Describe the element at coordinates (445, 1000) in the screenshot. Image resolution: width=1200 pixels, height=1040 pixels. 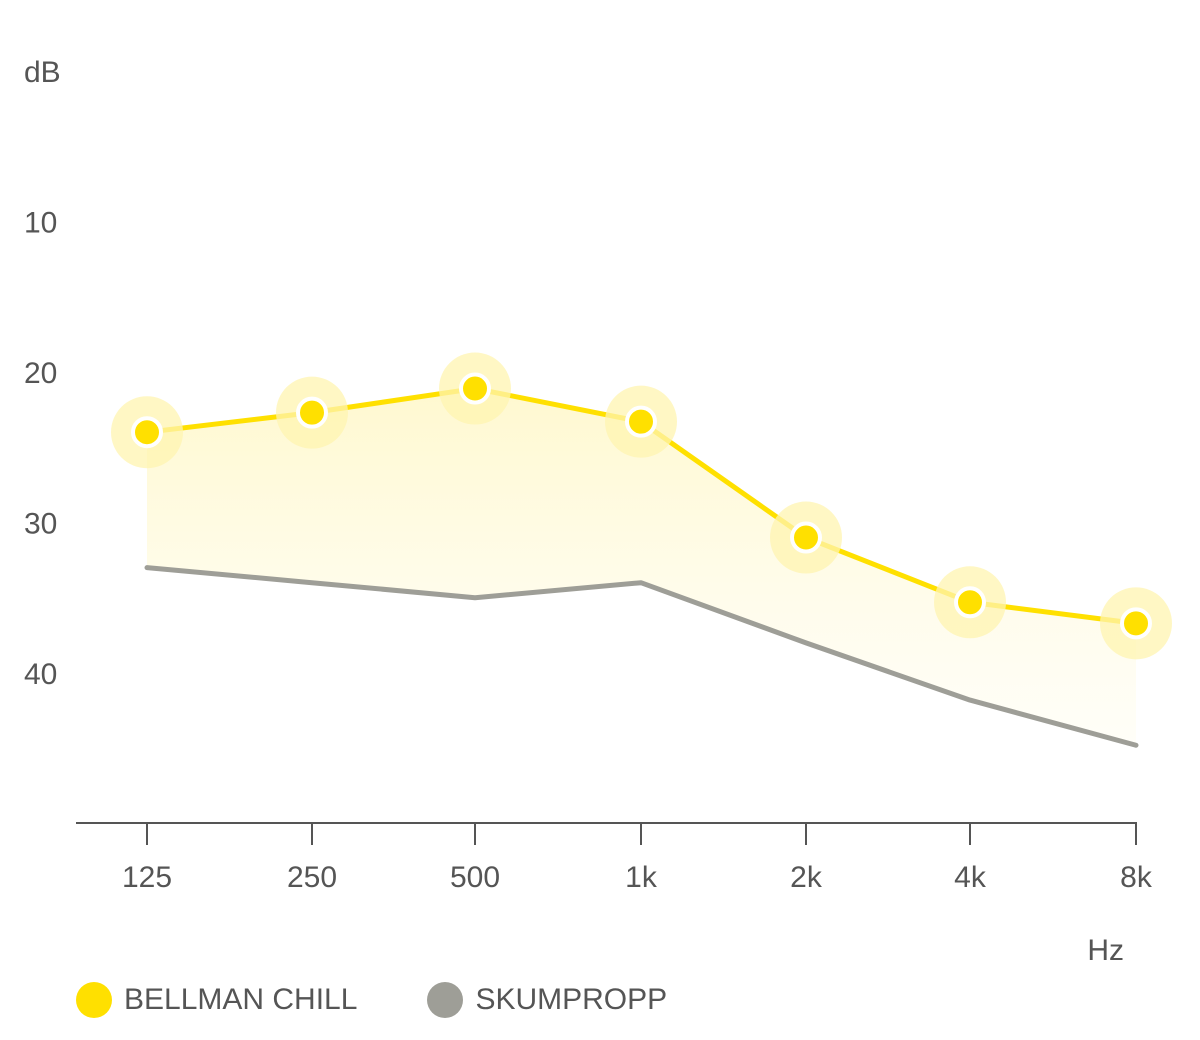
I see `legend-swatch-skumpropp` at that location.